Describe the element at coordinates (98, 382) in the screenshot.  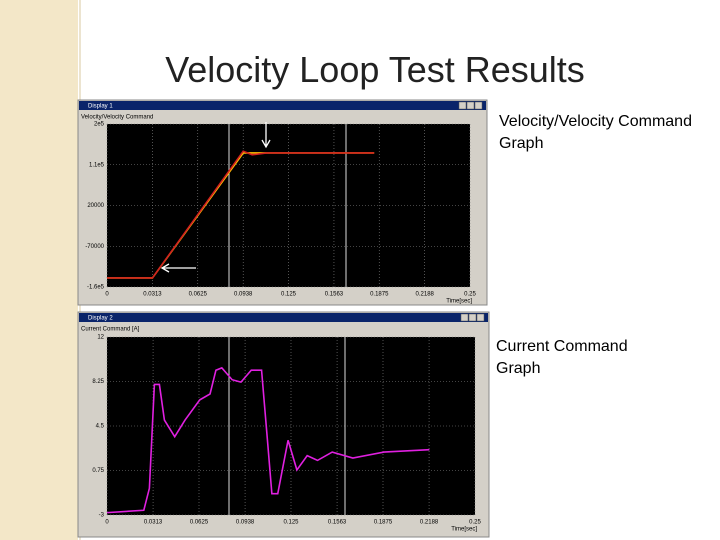
I see `y-tick-label: 8.25` at that location.